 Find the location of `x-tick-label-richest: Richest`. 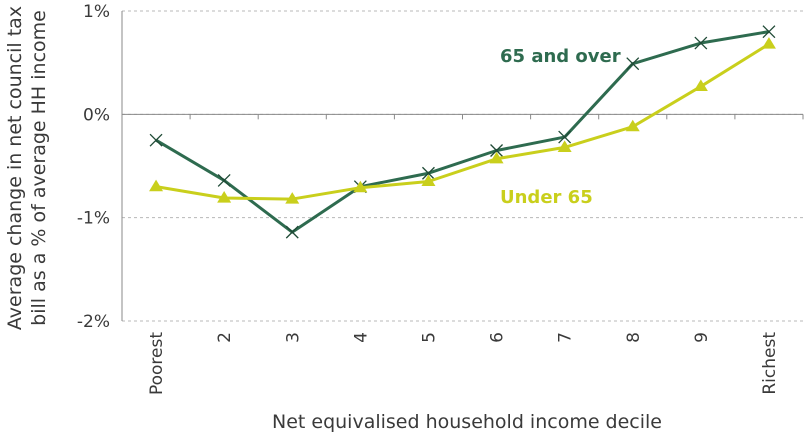

x-tick-label-richest: Richest is located at coordinates (770, 363).